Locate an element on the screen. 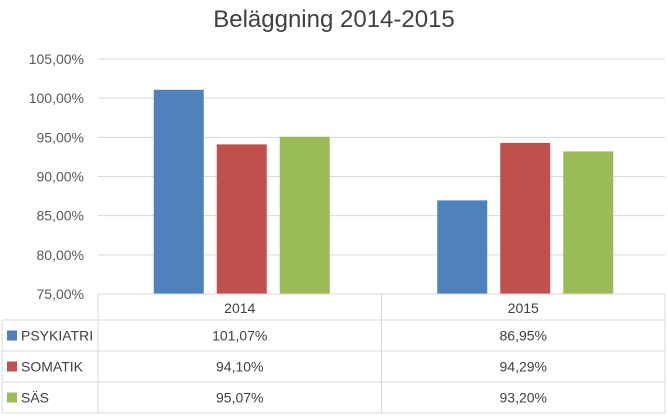  category-label: 2015 is located at coordinates (523, 308).